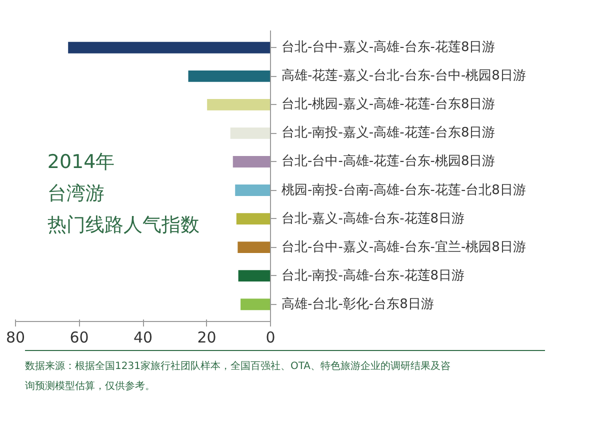 This screenshot has width=605, height=427. What do you see at coordinates (75, 193) in the screenshot?
I see `text: 台湾游` at bounding box center [75, 193].